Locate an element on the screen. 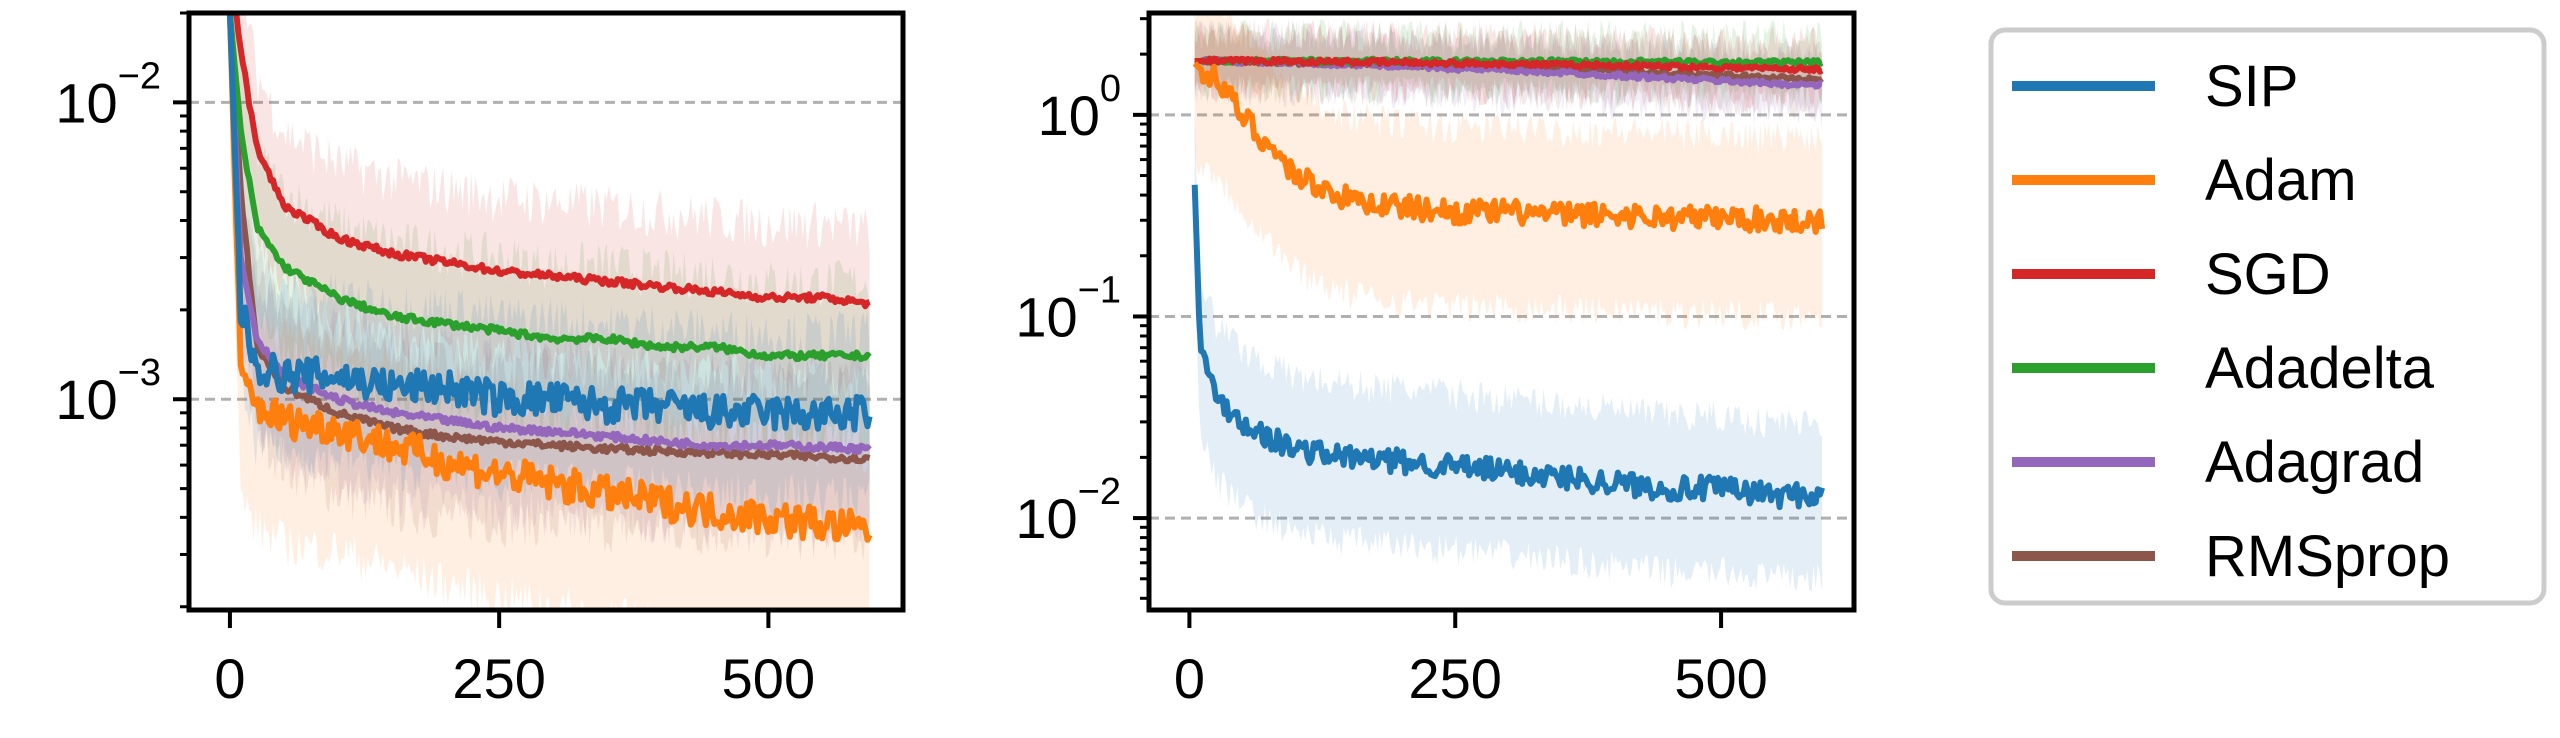  y-tick-exponent: −3 is located at coordinates (139, 373).